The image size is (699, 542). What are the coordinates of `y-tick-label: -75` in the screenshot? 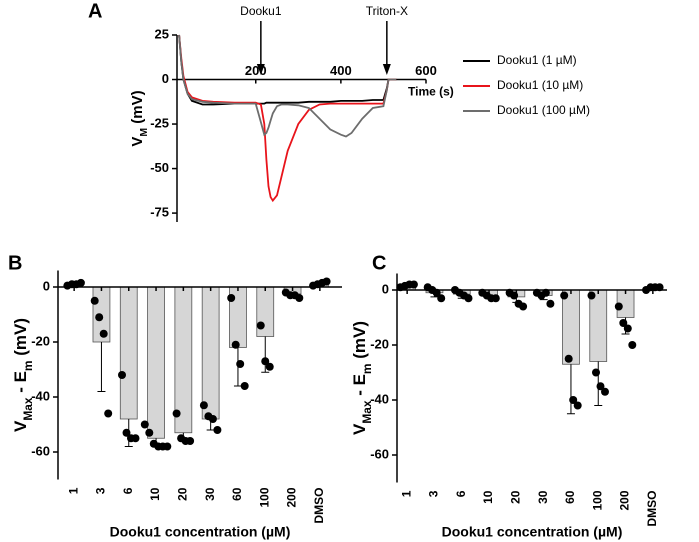 It's located at (159, 212).